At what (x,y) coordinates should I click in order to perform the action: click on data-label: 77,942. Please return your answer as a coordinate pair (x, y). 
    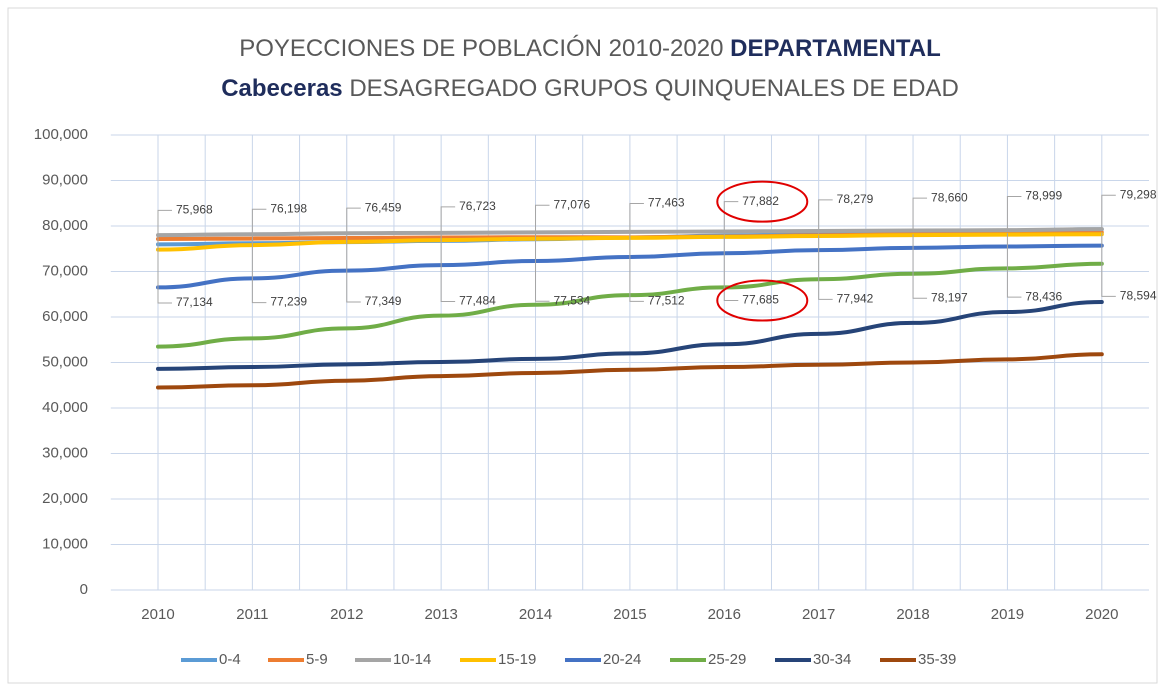
    Looking at the image, I should click on (855, 299).